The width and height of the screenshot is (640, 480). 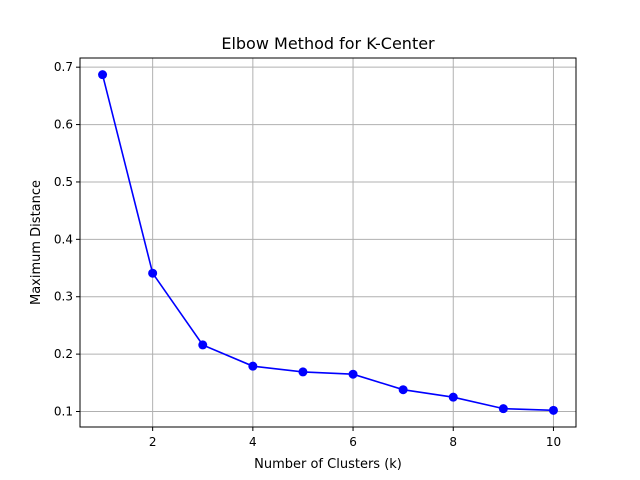 What do you see at coordinates (63, 182) in the screenshot?
I see `y-tick-label: 0.5` at bounding box center [63, 182].